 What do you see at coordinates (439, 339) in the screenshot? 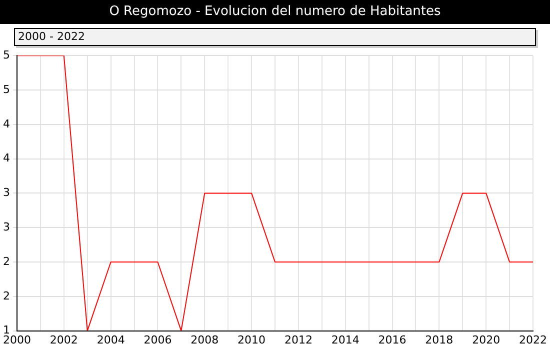
I see `x-tick-label: 2018` at bounding box center [439, 339].